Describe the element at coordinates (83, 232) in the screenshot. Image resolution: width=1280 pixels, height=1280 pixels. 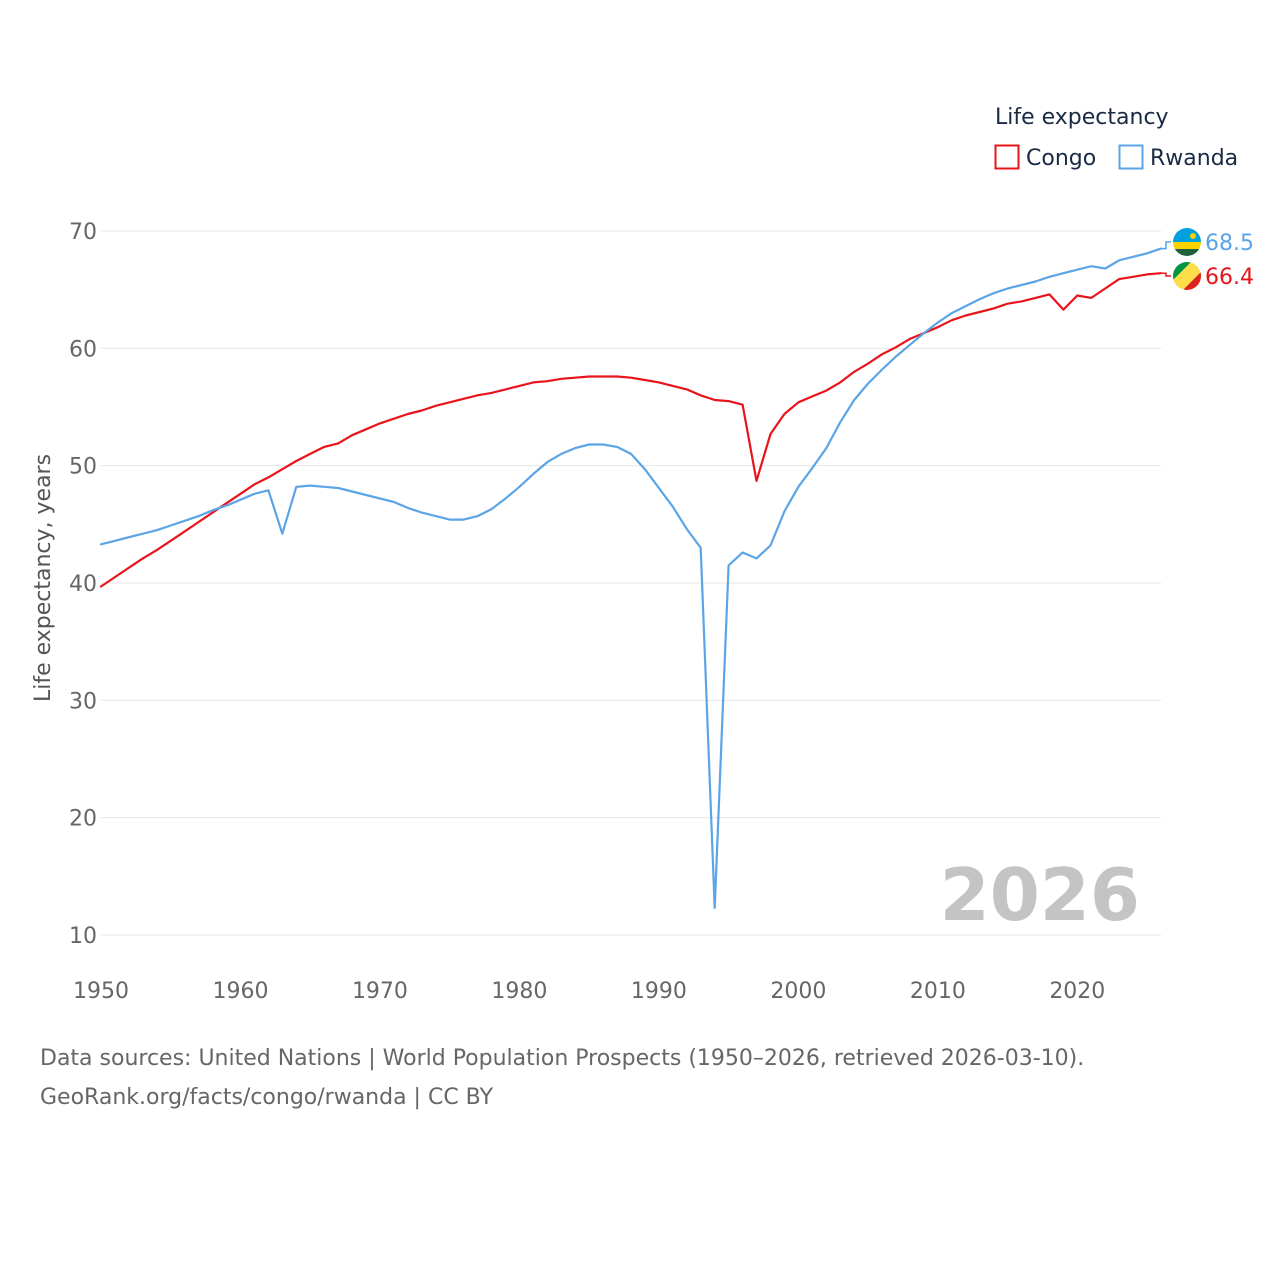
I see `y-tick-label-70: 70` at that location.